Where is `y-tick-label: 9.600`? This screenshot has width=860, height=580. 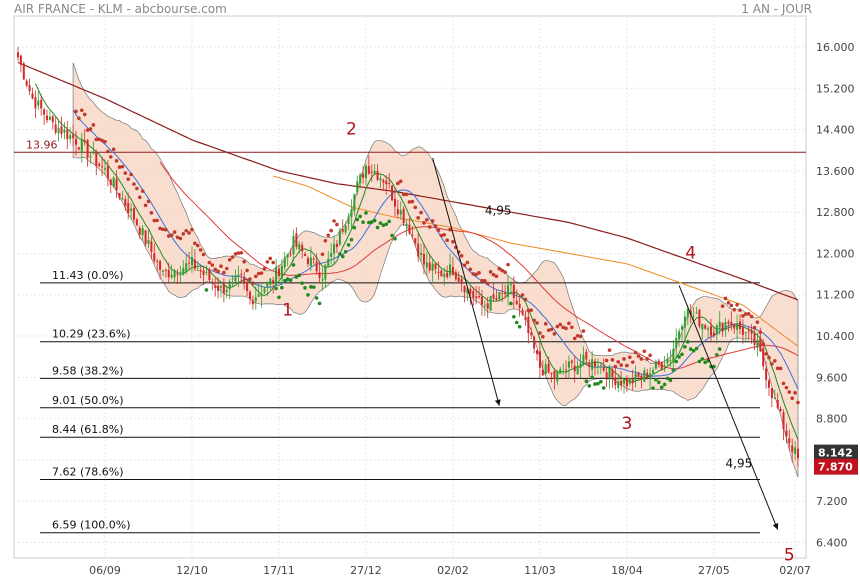 y-tick-label: 9.600 is located at coordinates (832, 377).